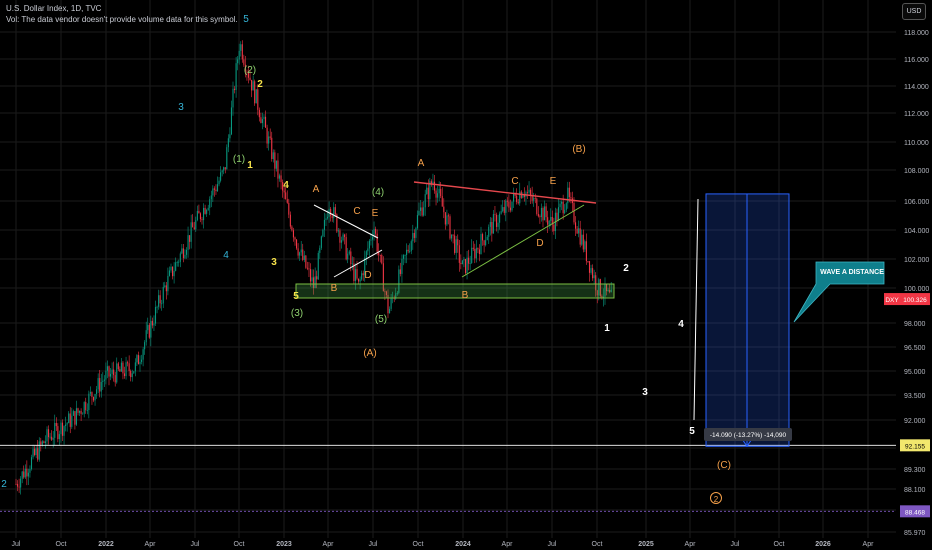  I want to click on y-tick-label: 93.500, so click(915, 396).